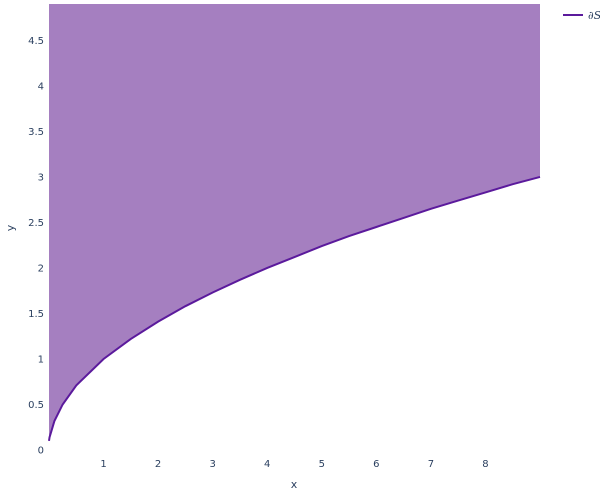 Image resolution: width=600 pixels, height=494 pixels. What do you see at coordinates (103, 464) in the screenshot?
I see `x-tick-label: 1` at bounding box center [103, 464].